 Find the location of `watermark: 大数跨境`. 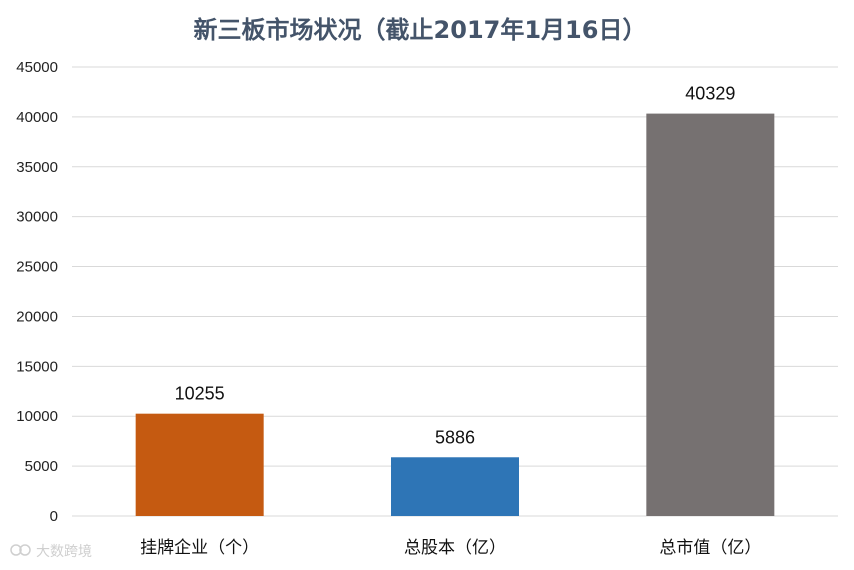

watermark: 大数跨境 is located at coordinates (51, 552).